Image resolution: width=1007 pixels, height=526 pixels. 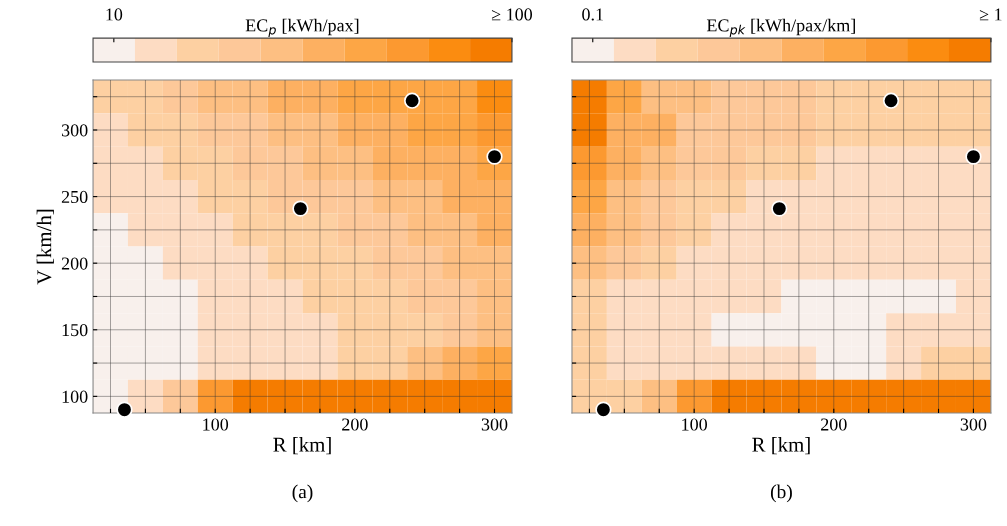 I want to click on color-bar-title: EC$_{pk}$ [kWh/pax/km], so click(x=780, y=27).